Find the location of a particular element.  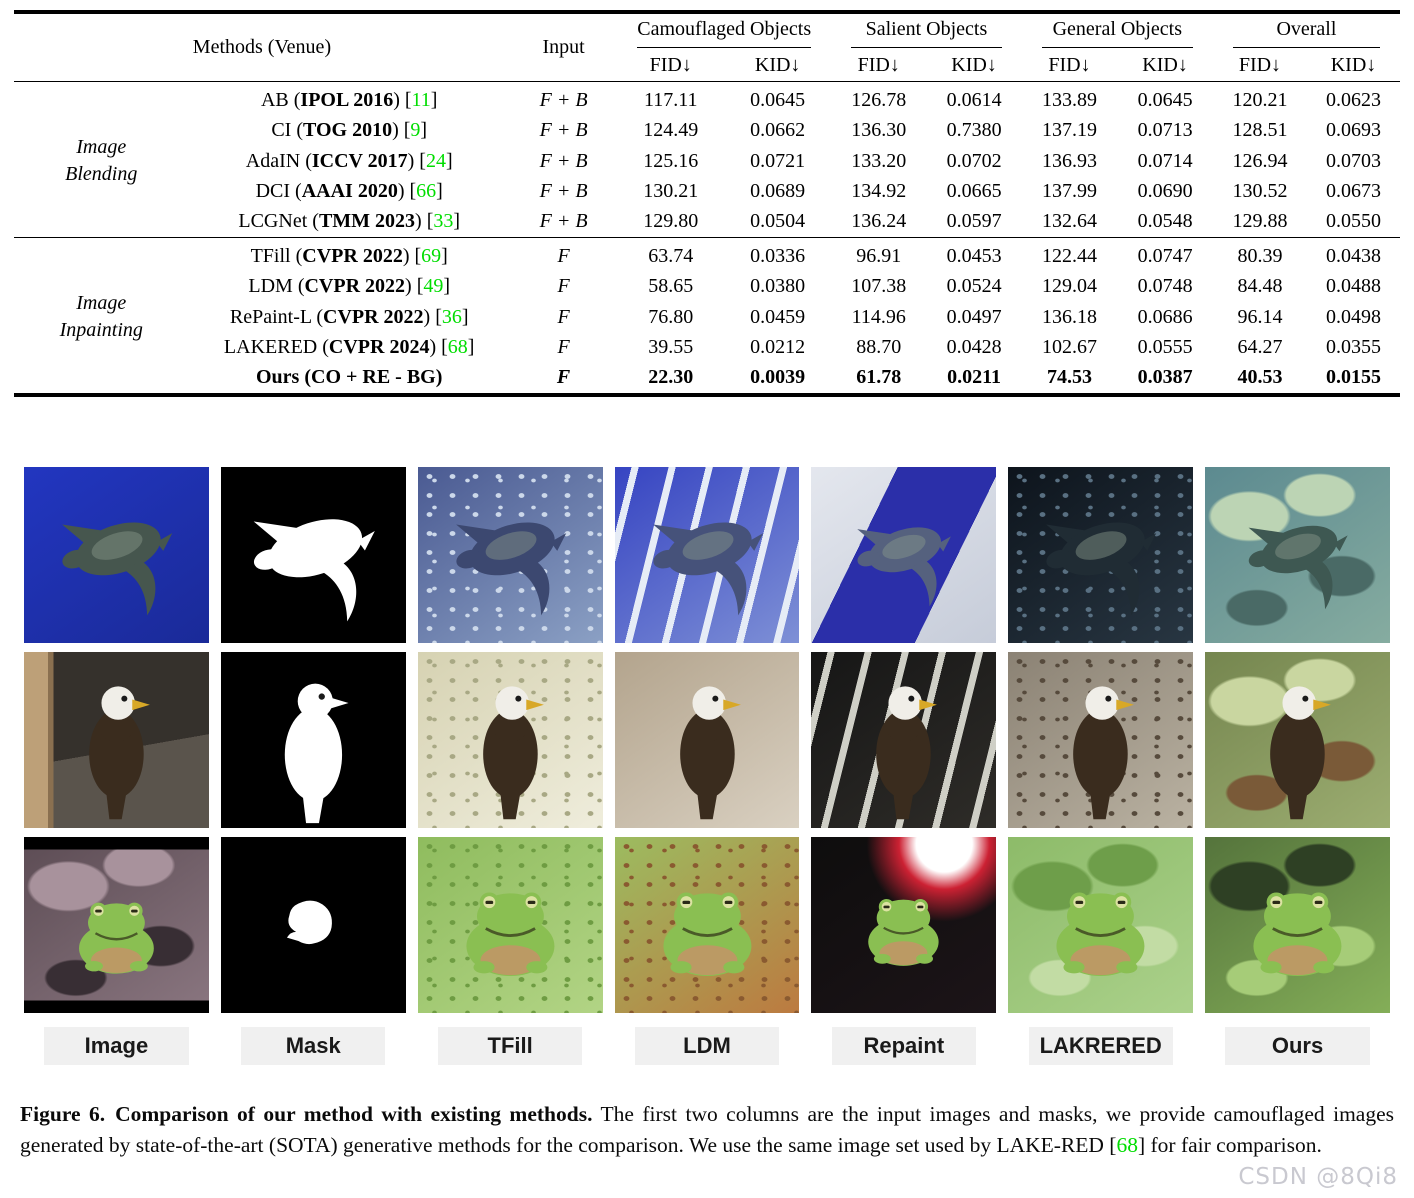

citation-link: 66 is located at coordinates (426, 190).